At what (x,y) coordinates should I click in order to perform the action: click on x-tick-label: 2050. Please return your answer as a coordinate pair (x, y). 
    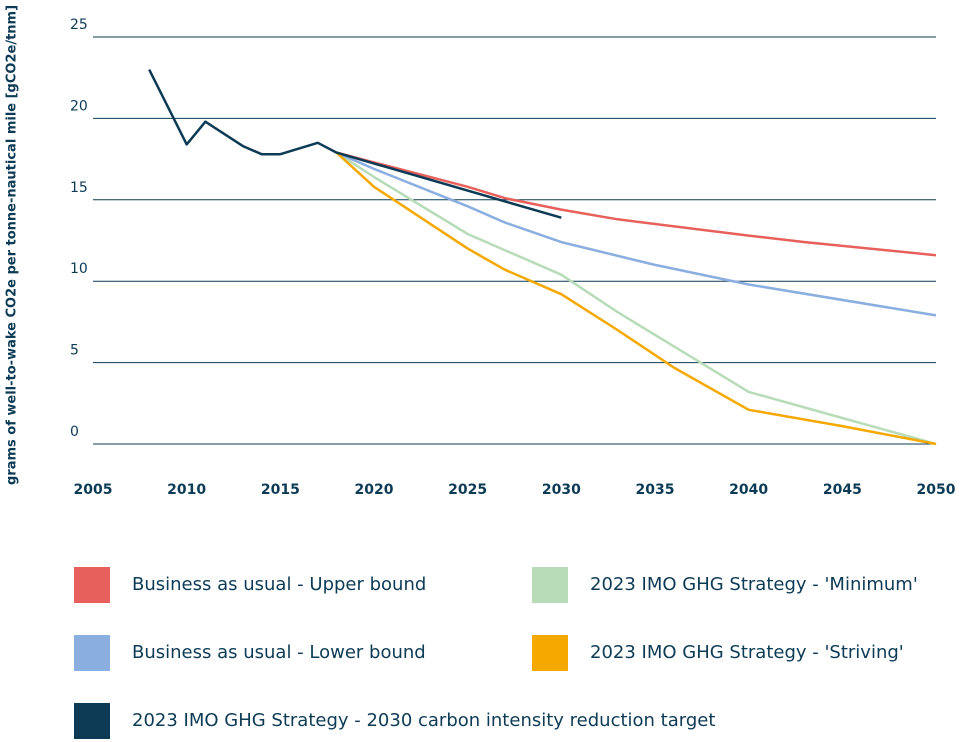
    Looking at the image, I should click on (936, 490).